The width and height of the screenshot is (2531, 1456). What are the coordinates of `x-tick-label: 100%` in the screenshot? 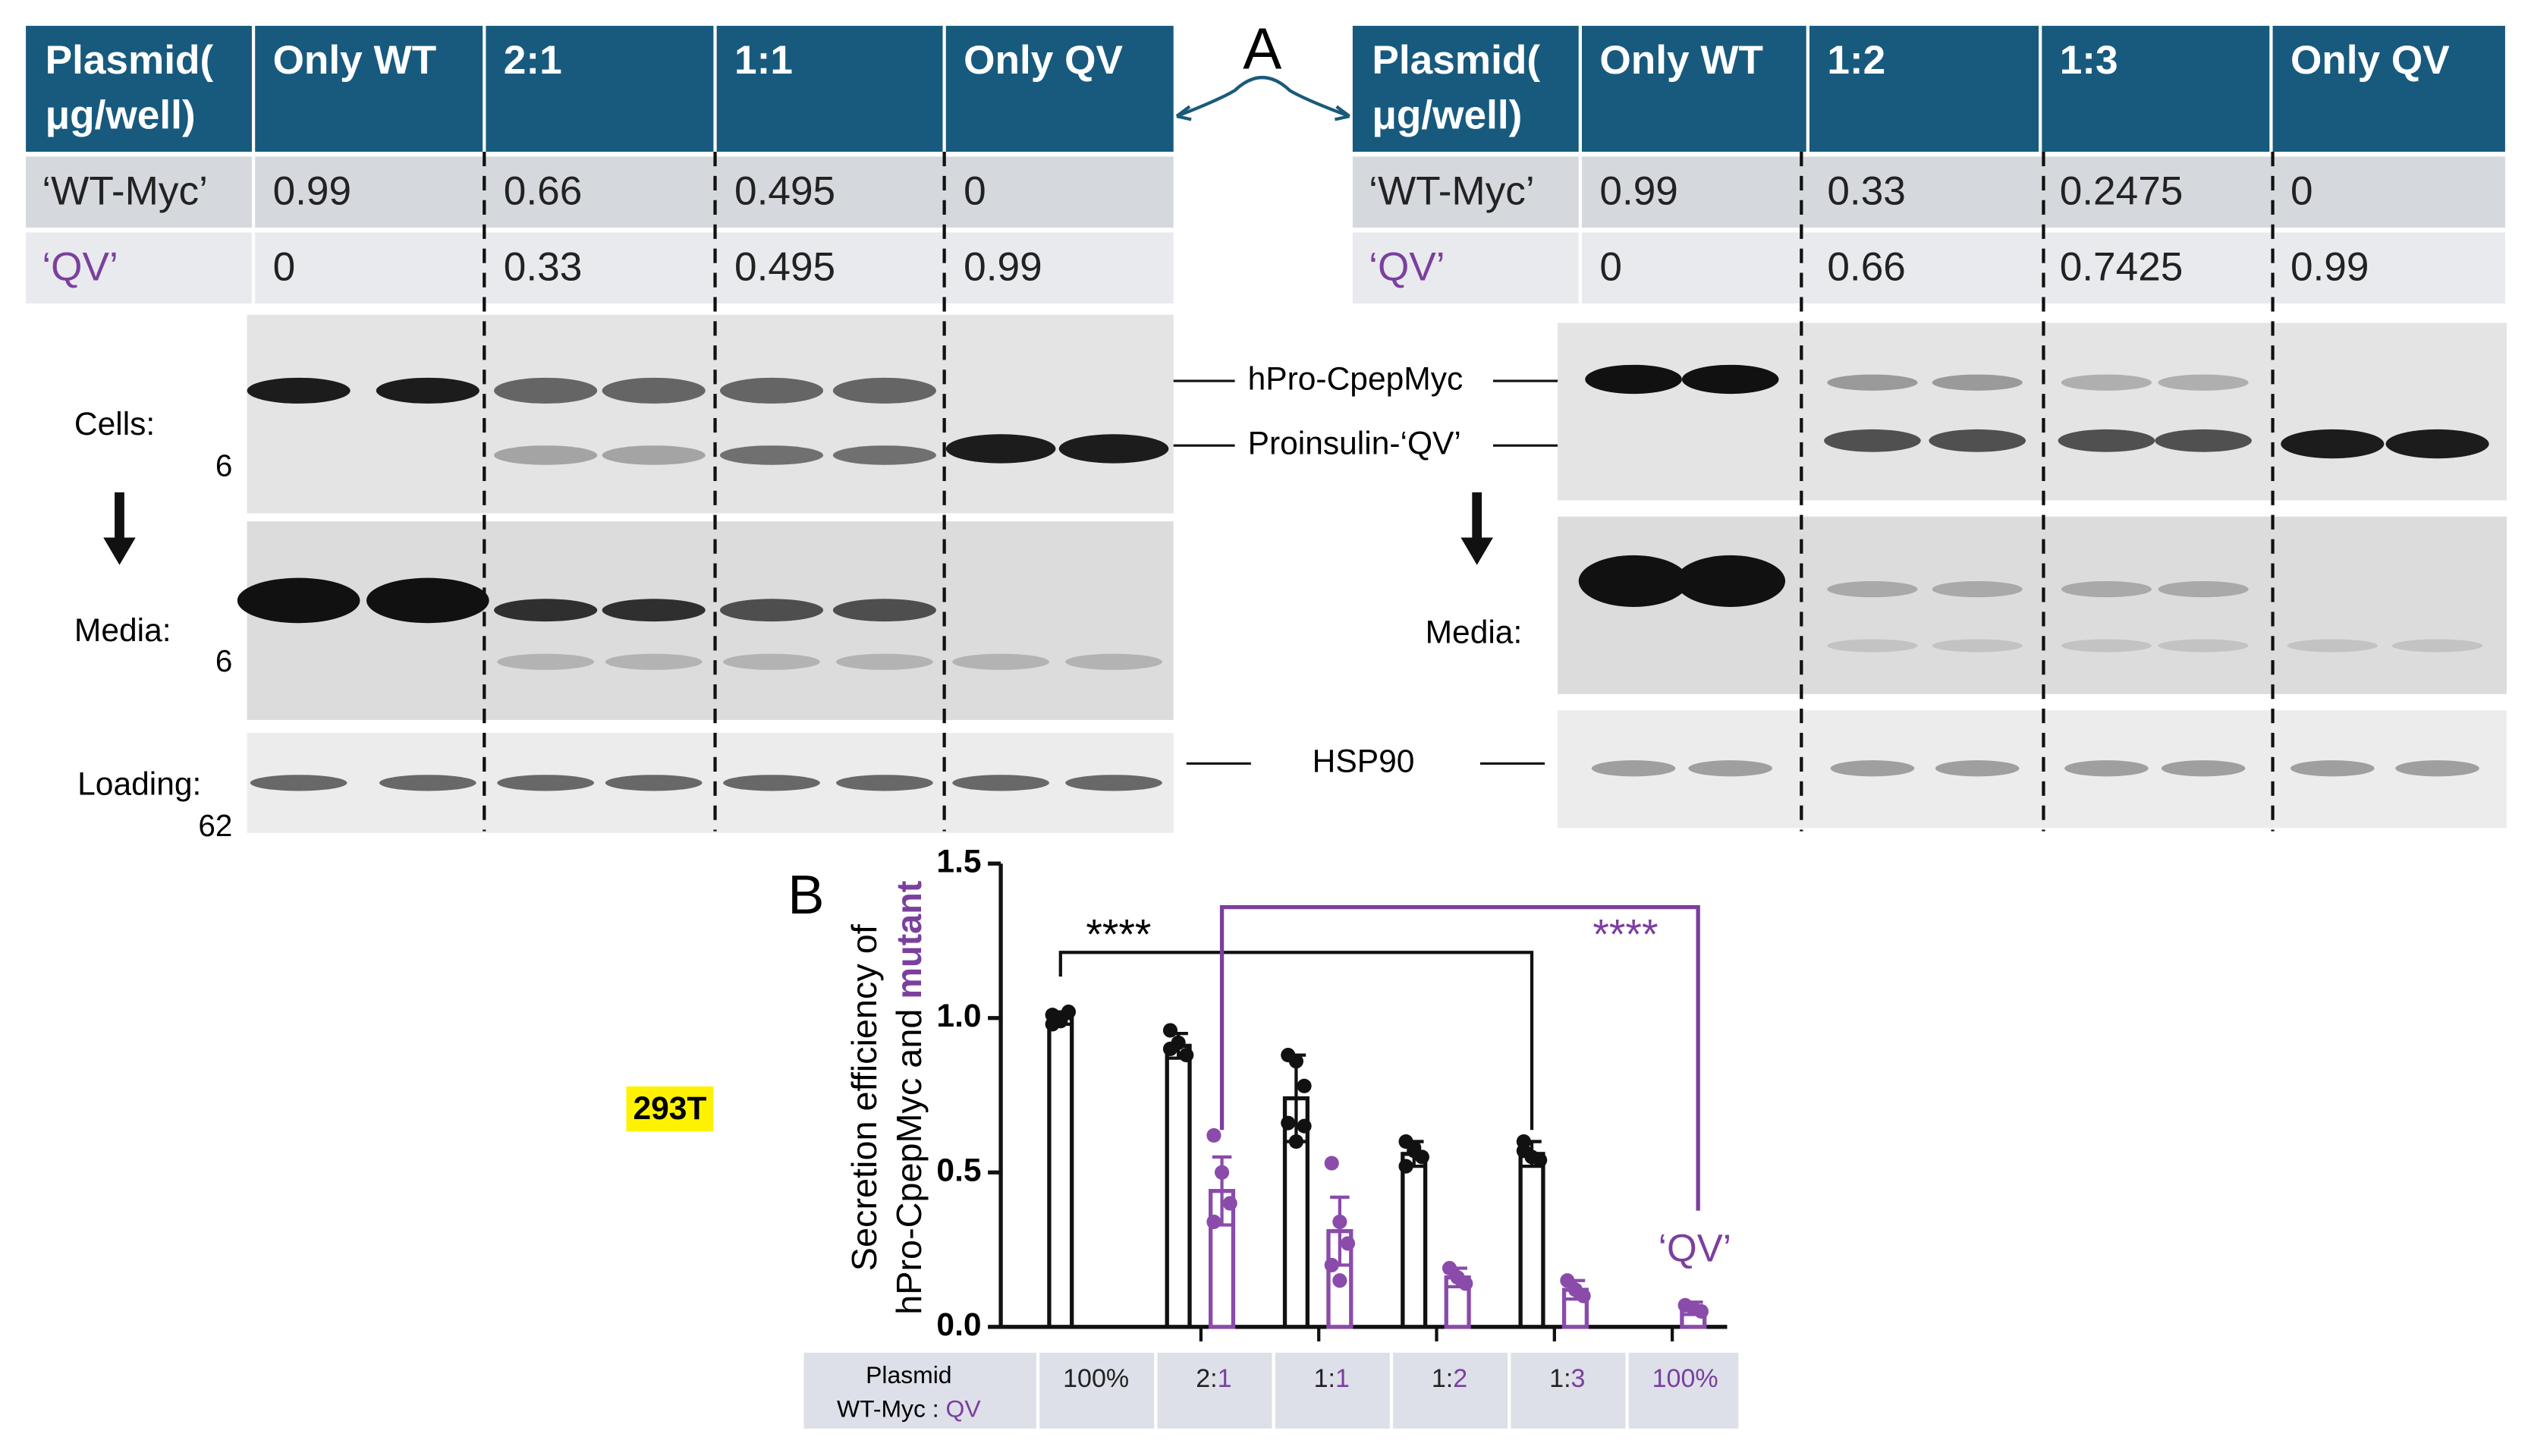 It's located at (1685, 1378).